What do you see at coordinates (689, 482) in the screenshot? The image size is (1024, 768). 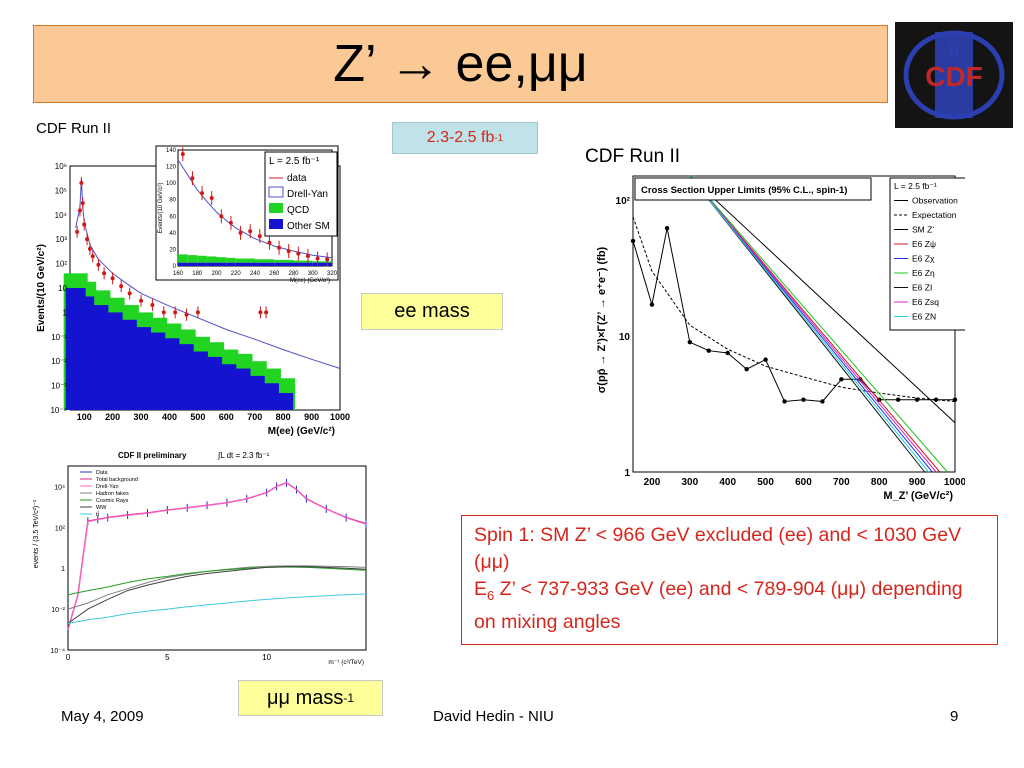 I see `chart2-x-tick-label: 300` at bounding box center [689, 482].